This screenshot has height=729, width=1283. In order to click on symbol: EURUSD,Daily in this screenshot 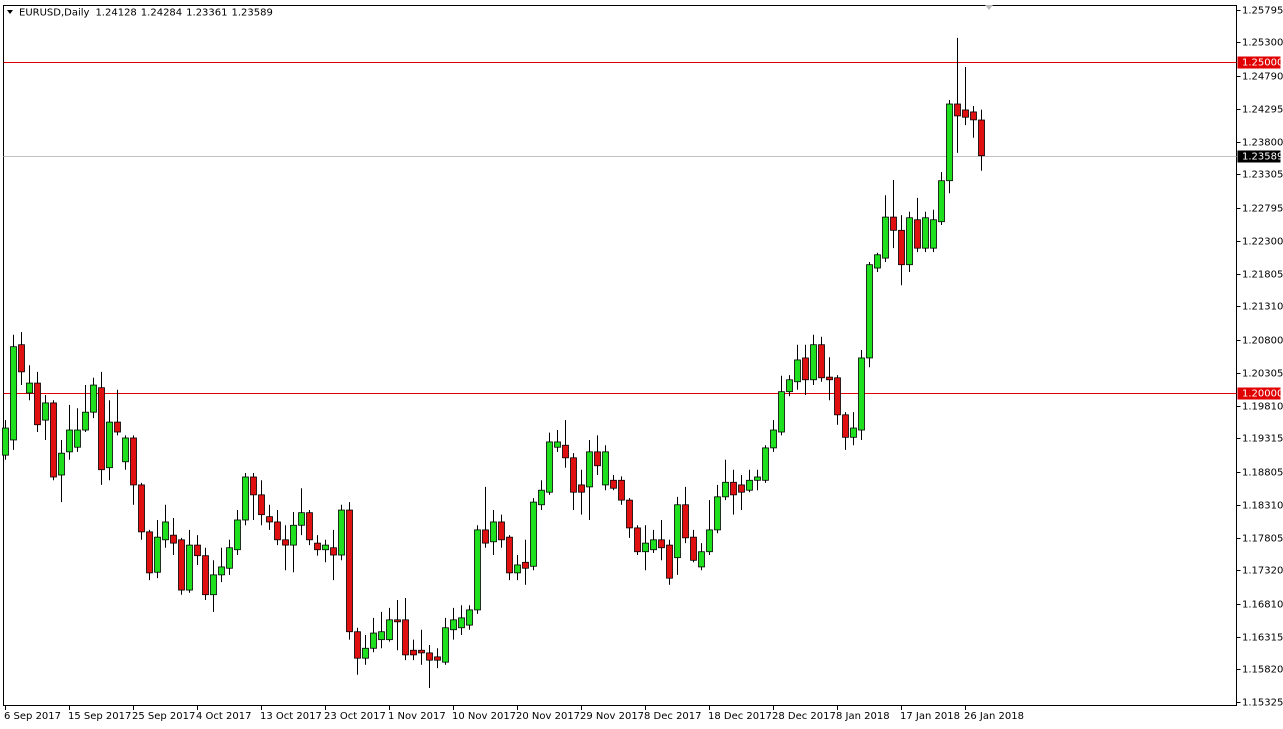, I will do `click(54, 13)`.